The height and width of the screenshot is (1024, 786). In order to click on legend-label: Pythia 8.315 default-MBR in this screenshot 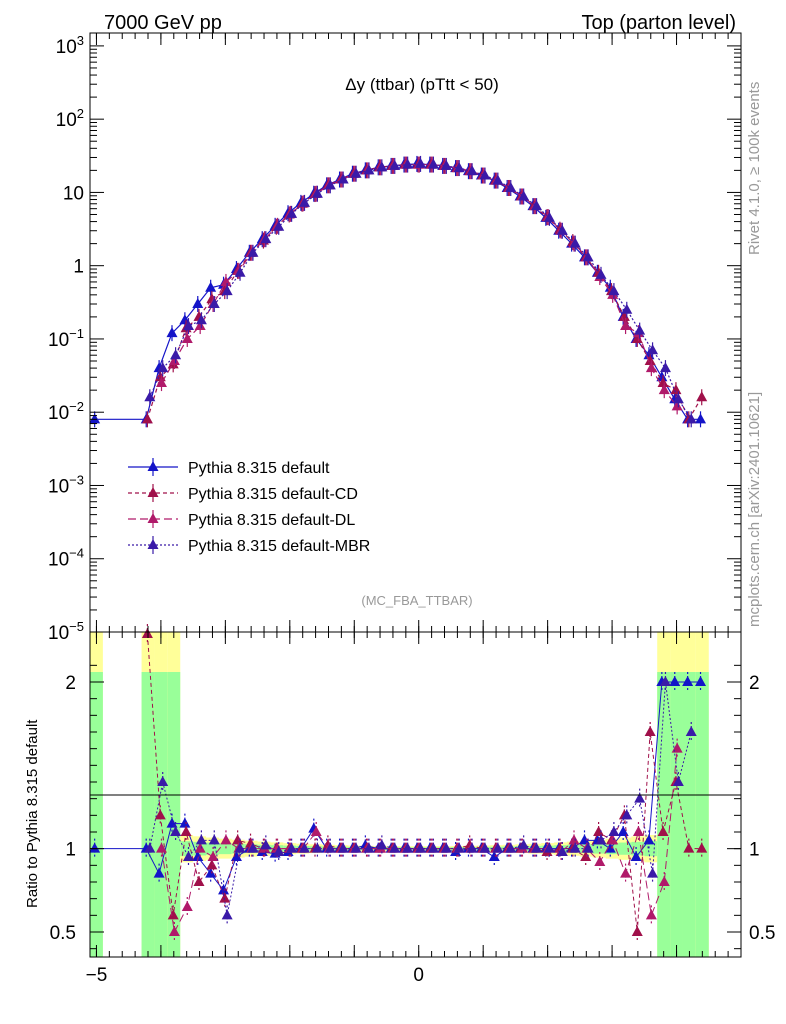, I will do `click(279, 546)`.